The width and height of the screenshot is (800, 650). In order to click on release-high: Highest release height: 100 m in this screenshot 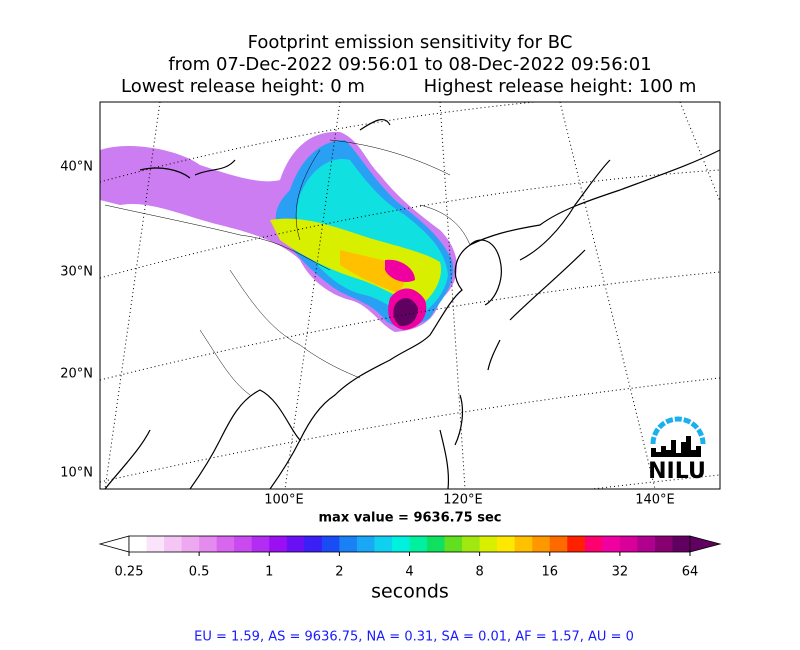, I will do `click(560, 86)`.